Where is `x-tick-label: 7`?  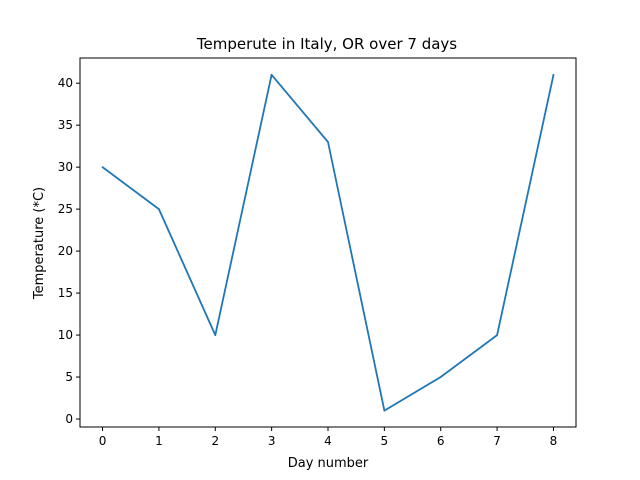 x-tick-label: 7 is located at coordinates (497, 441).